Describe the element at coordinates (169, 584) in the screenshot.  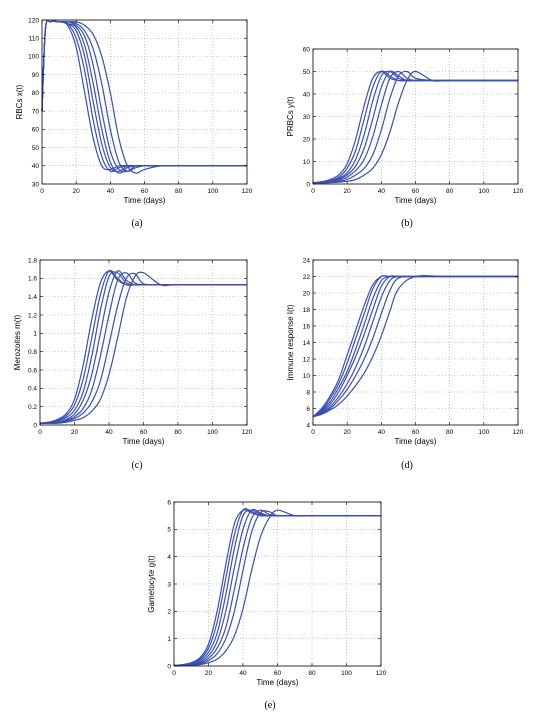
I see `y-tick-label: 3` at that location.